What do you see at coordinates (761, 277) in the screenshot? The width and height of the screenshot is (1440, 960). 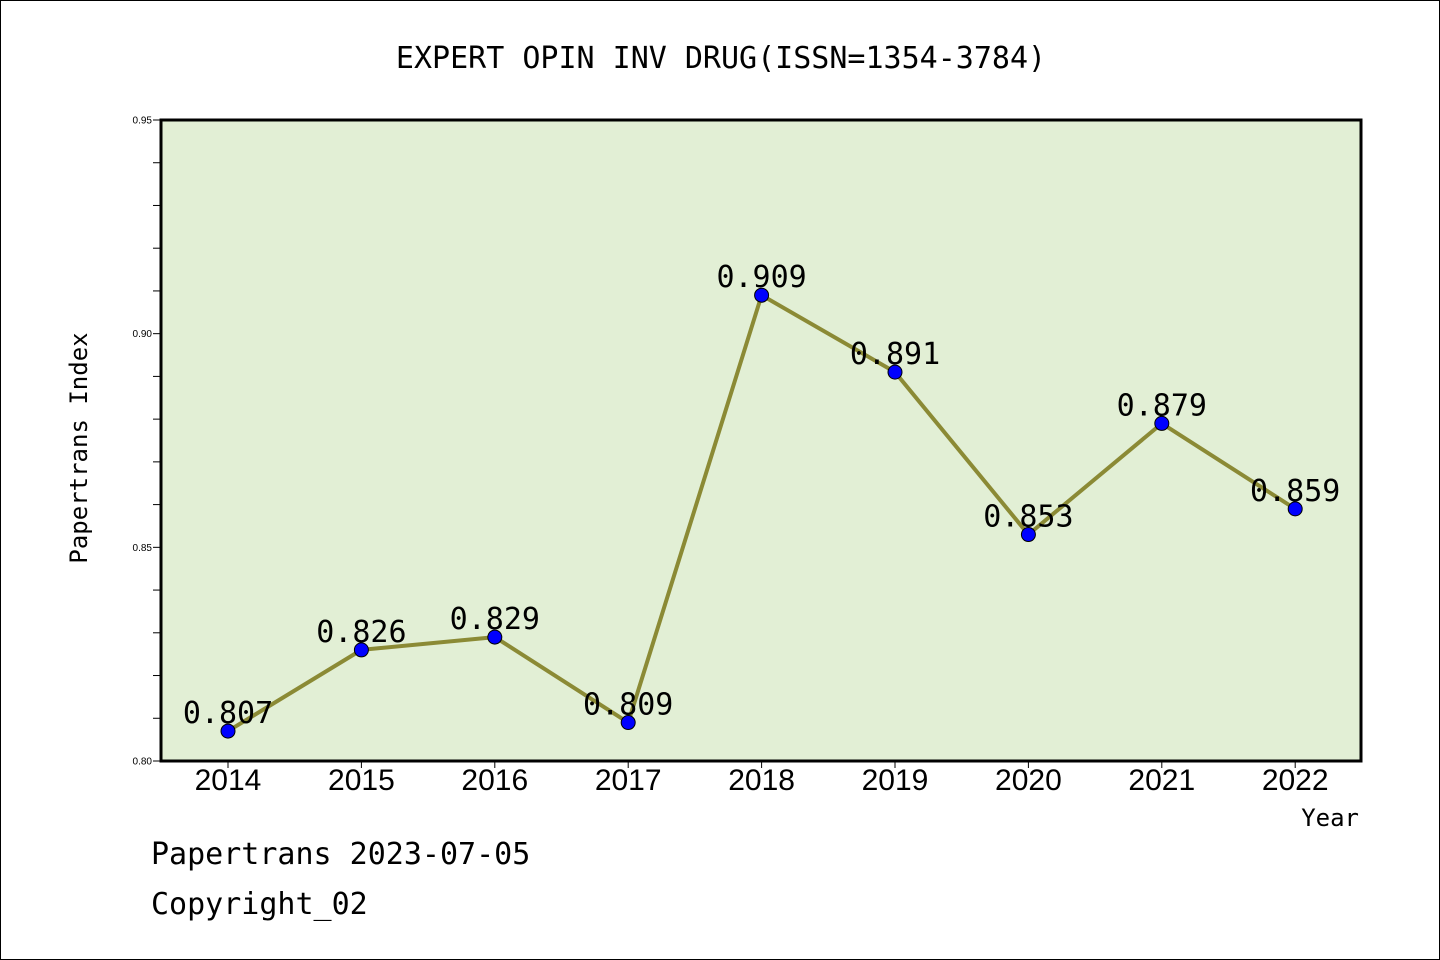 I see `data-label: 0.909` at bounding box center [761, 277].